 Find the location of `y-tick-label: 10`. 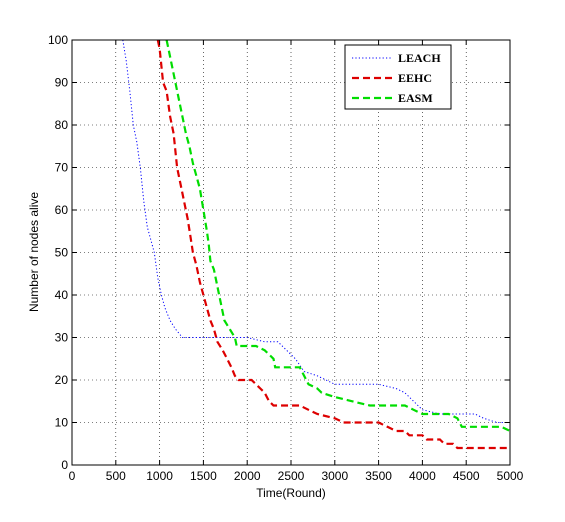

y-tick-label: 10 is located at coordinates (62, 423).